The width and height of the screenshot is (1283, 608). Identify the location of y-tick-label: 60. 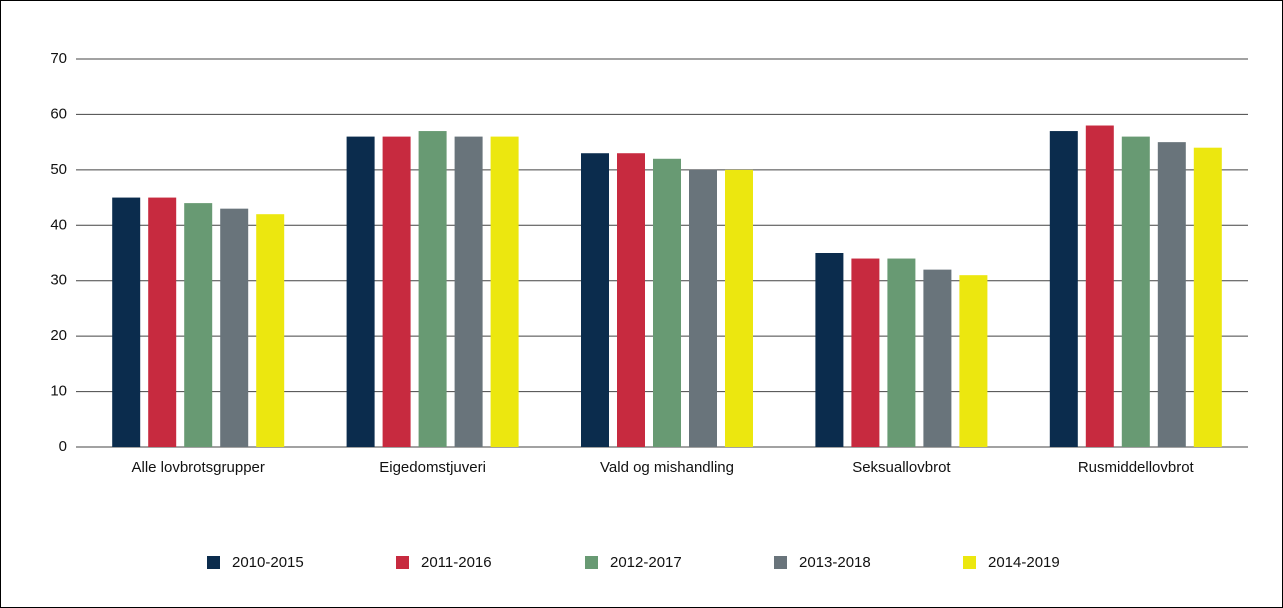
(58, 113).